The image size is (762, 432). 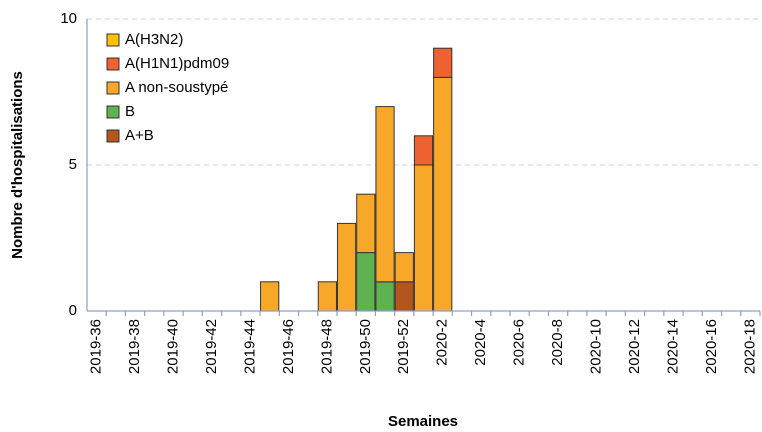 I want to click on x-tick-label: 2019-38, so click(x=134, y=346).